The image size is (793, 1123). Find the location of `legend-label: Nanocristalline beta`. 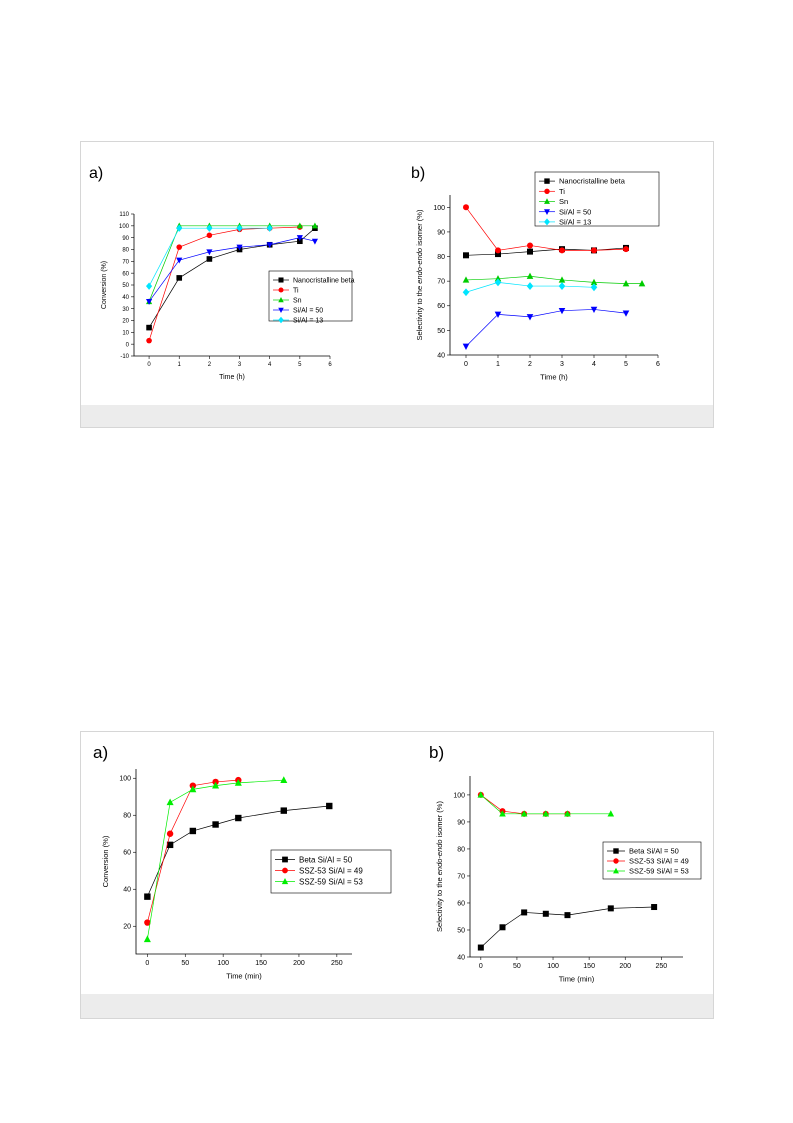

legend-label: Nanocristalline beta is located at coordinates (324, 280).